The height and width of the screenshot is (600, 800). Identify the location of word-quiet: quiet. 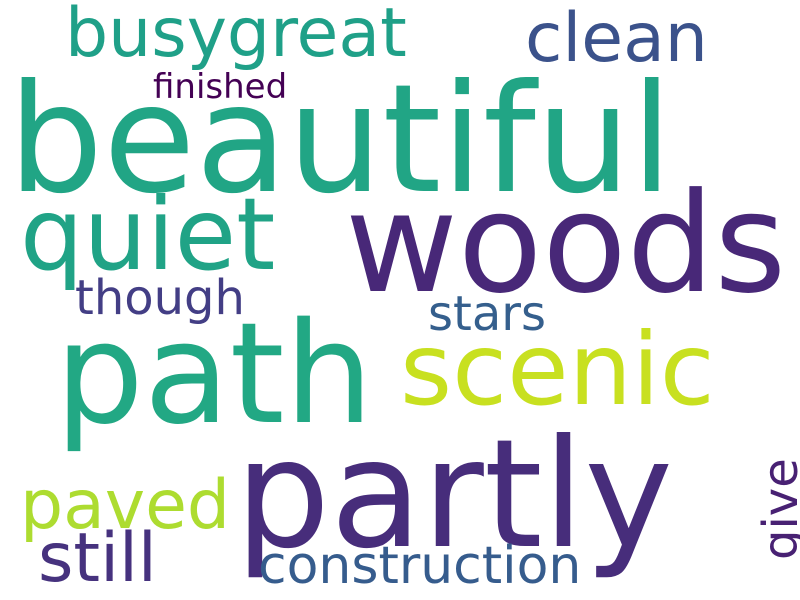
(148, 234).